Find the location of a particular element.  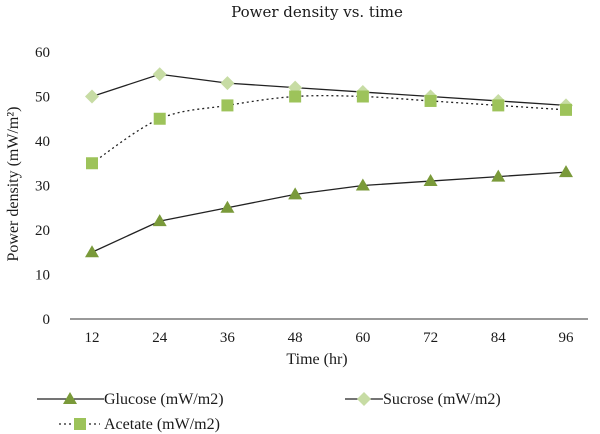

x-tick-label: 24 is located at coordinates (160, 338).